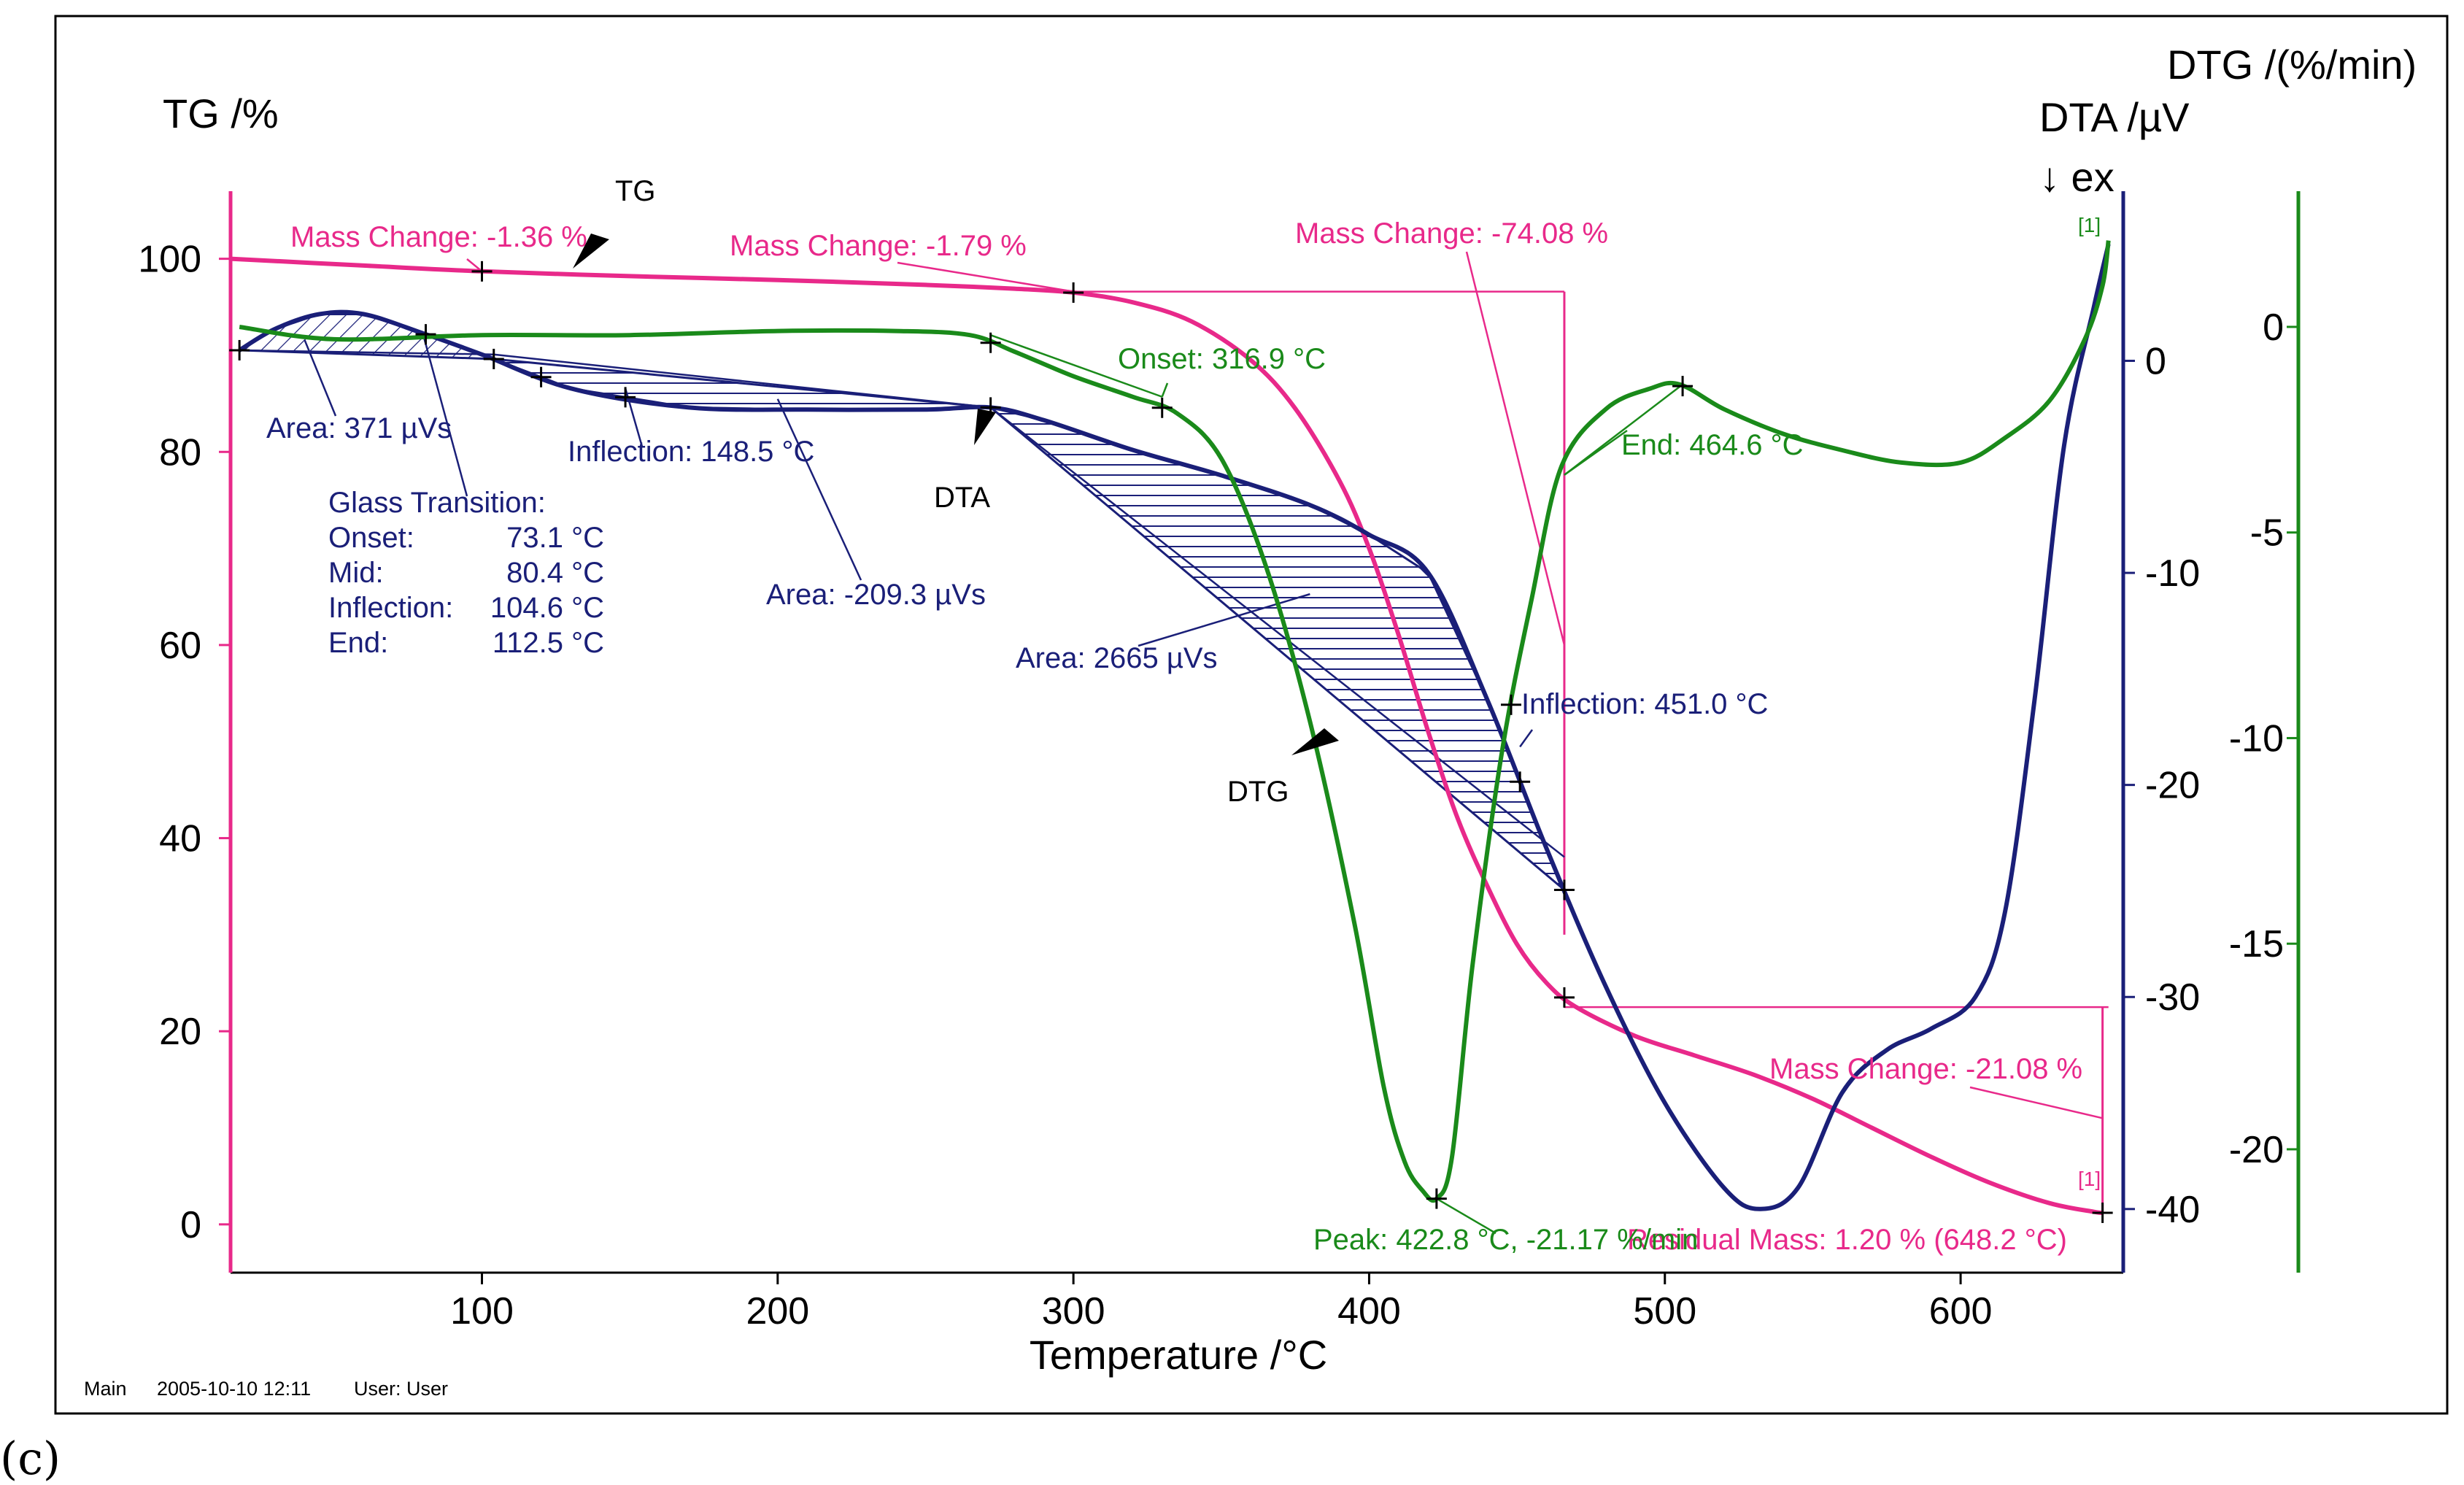 Image resolution: width=2464 pixels, height=1485 pixels. Describe the element at coordinates (180, 452) in the screenshot. I see `tg-tick-label: 80` at that location.